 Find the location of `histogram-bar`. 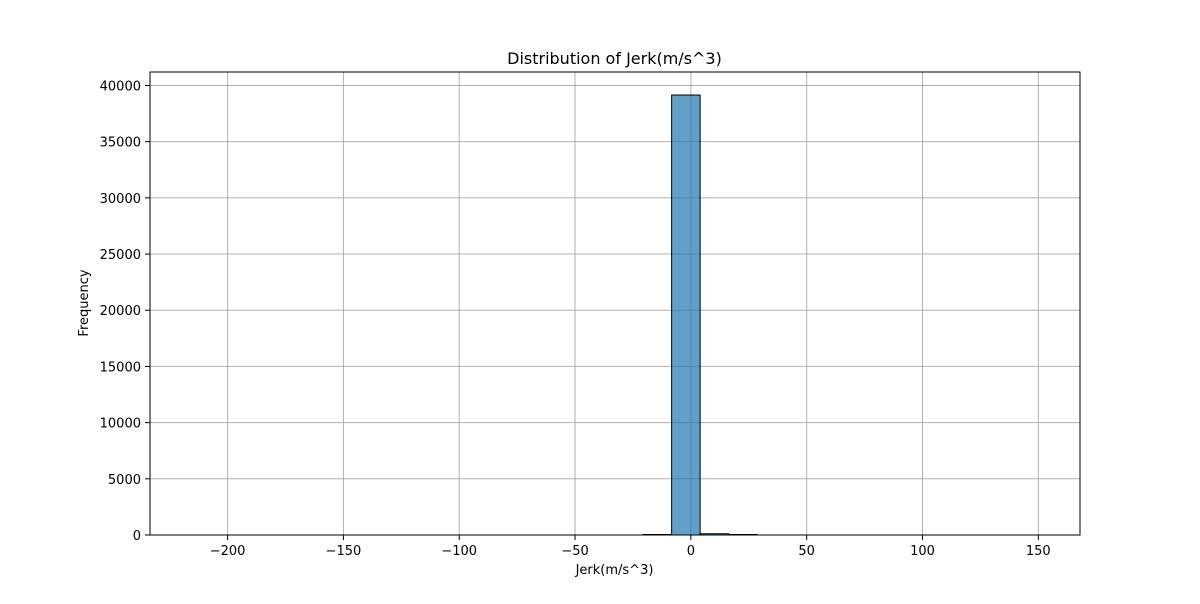

histogram-bar is located at coordinates (686, 315).